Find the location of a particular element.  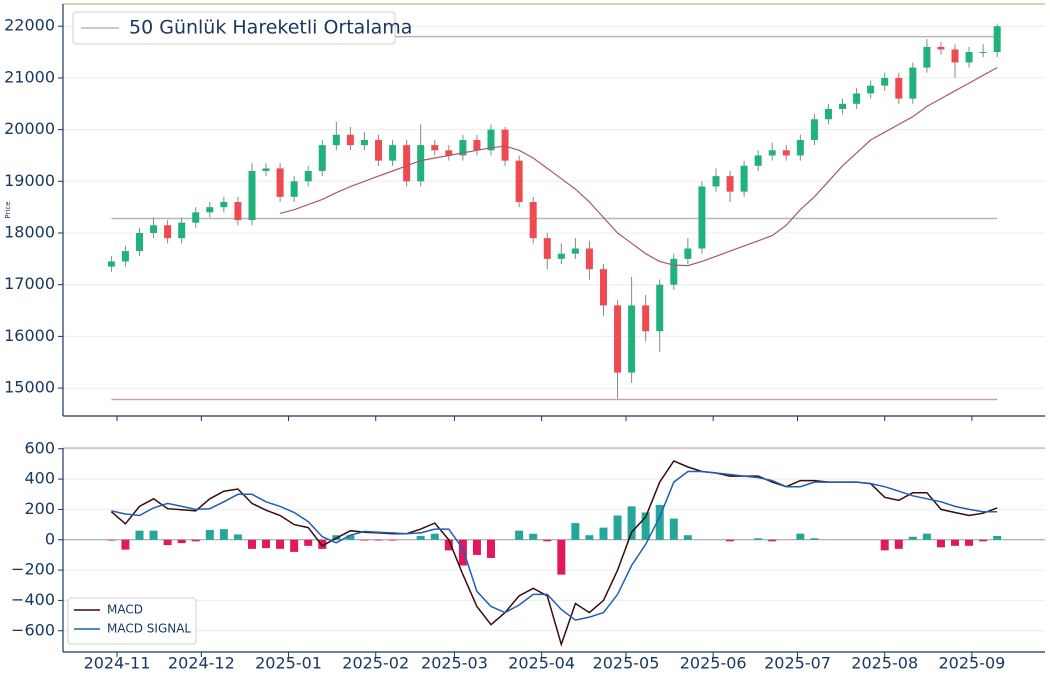

x-tick-label: 2025-06 is located at coordinates (713, 663).